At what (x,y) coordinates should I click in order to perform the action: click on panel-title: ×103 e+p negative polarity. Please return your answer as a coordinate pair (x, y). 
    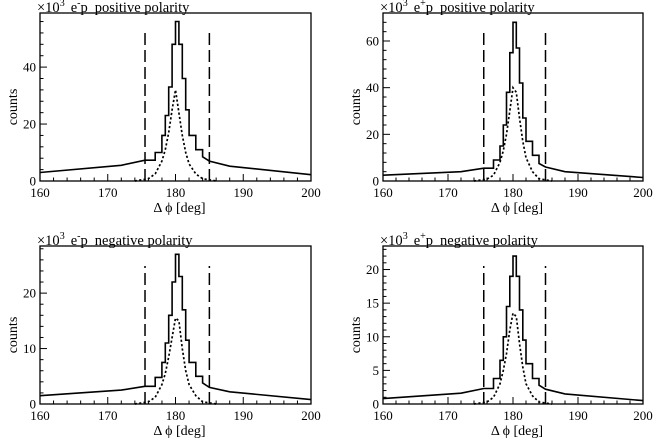
    Looking at the image, I should click on (459, 240).